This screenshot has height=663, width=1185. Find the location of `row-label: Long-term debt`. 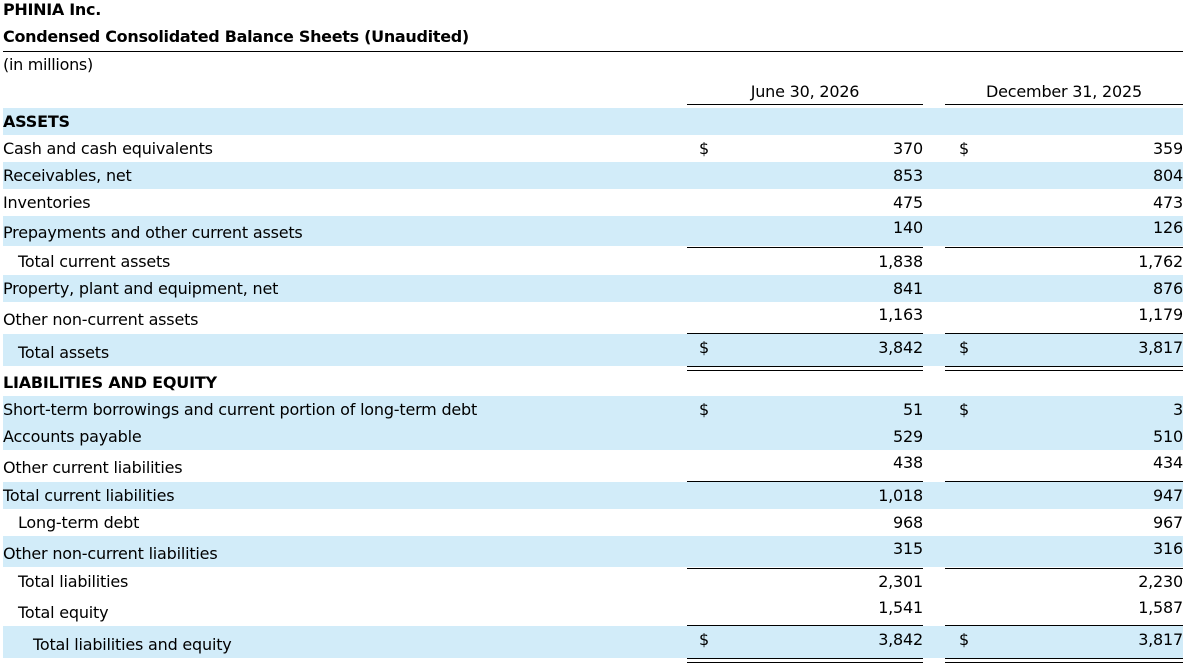

row-label: Long-term debt is located at coordinates (79, 522).